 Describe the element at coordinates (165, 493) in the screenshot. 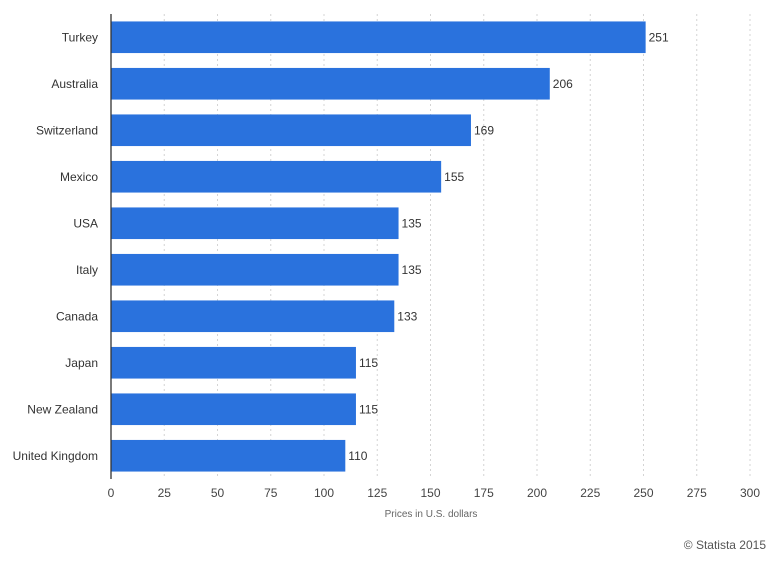

I see `x-tick-label: 25` at that location.